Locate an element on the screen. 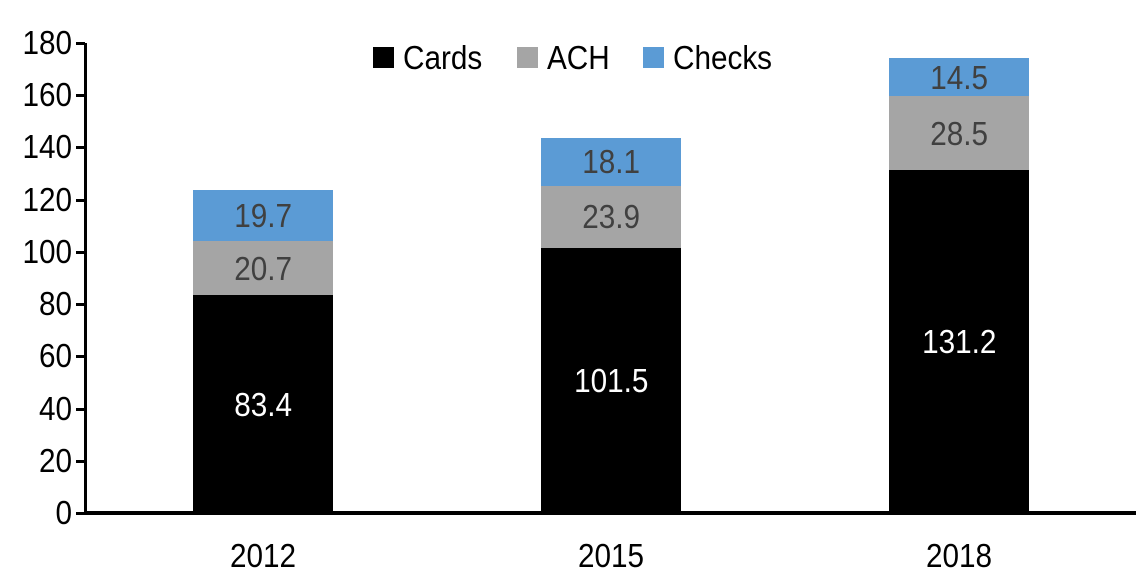 This screenshot has height=588, width=1136. legend-label-cards: Cards is located at coordinates (443, 57).